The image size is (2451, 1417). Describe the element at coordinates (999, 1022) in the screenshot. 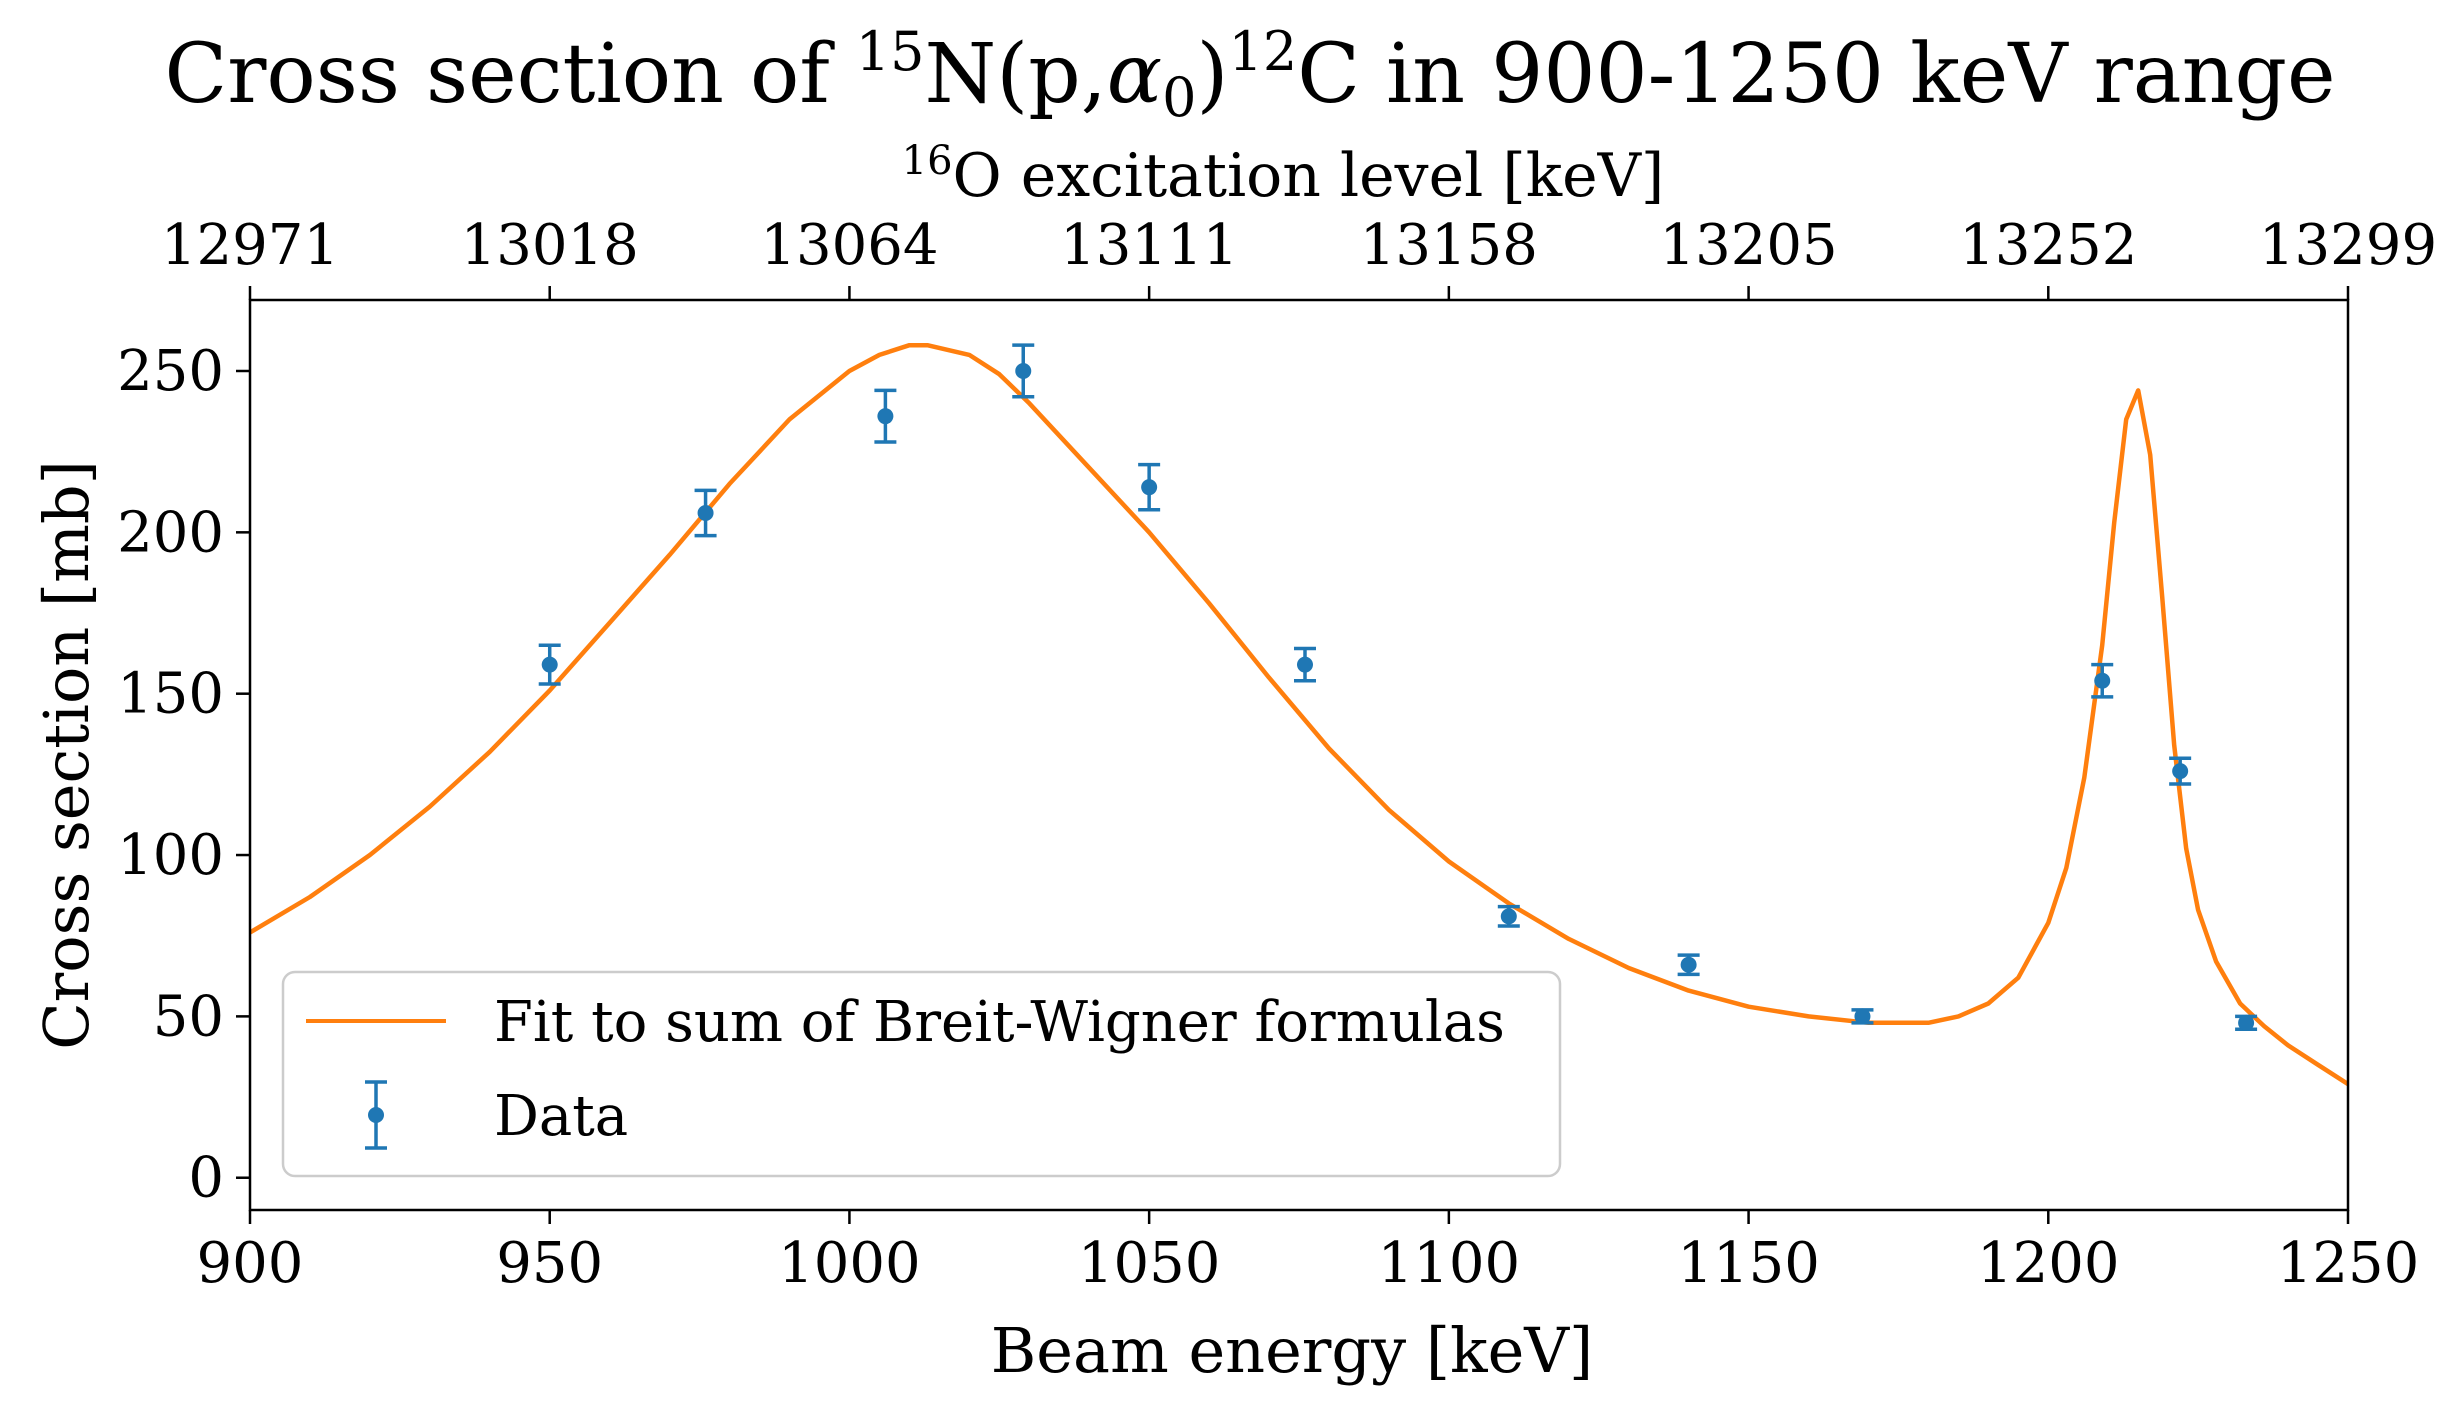

I see `legend-fit-label: Fit to sum of Breit-Wigner formulas` at that location.